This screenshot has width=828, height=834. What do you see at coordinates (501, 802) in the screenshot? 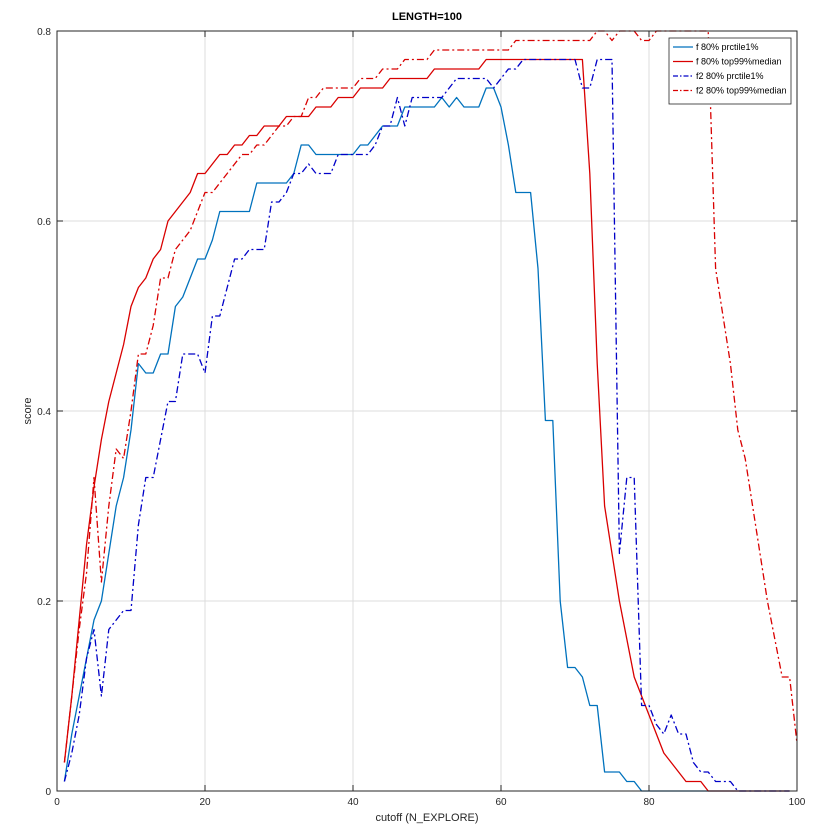
I see `x-tick-label: 60` at bounding box center [501, 802].